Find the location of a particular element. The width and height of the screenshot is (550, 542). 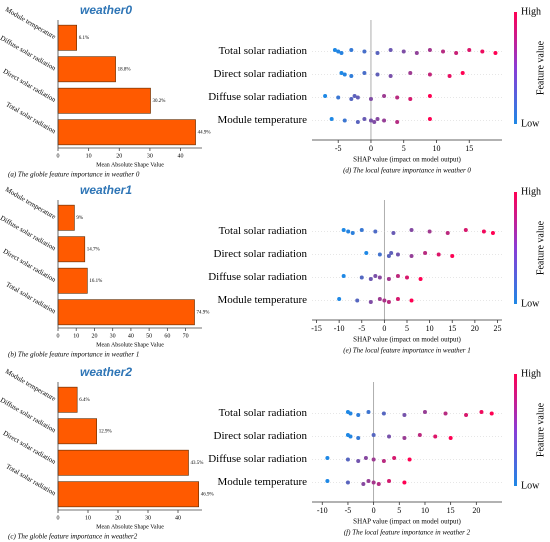

value-label: 18.8% is located at coordinates (124, 69).